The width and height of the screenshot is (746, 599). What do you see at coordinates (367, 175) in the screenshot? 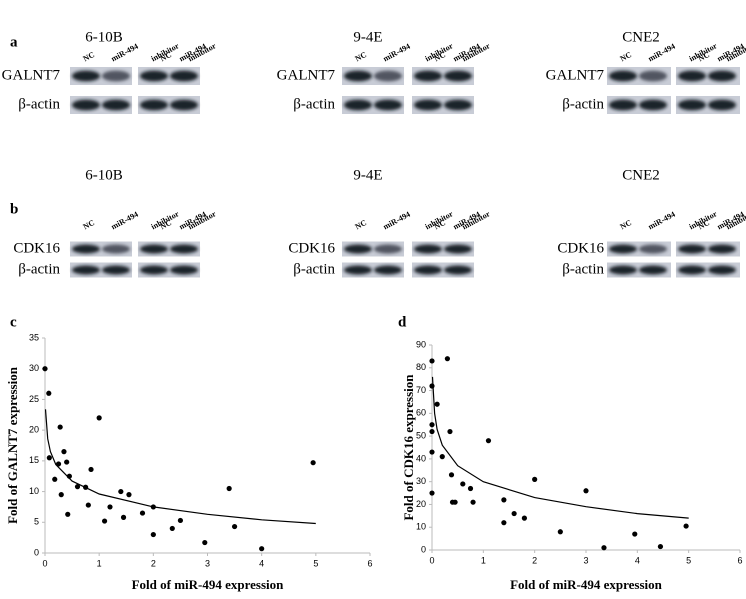
I see `cell-line-title: 9-4E` at bounding box center [367, 175].